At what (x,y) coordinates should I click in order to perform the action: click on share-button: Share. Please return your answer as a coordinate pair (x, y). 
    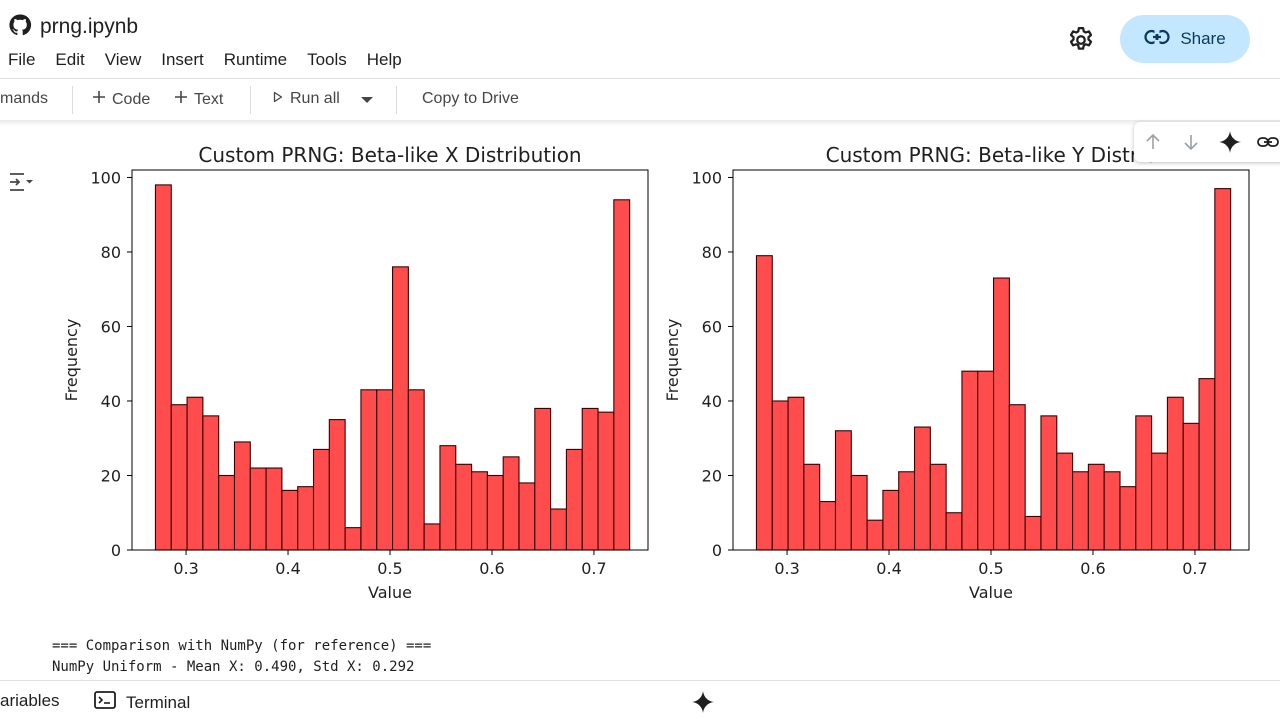
    Looking at the image, I should click on (1185, 39).